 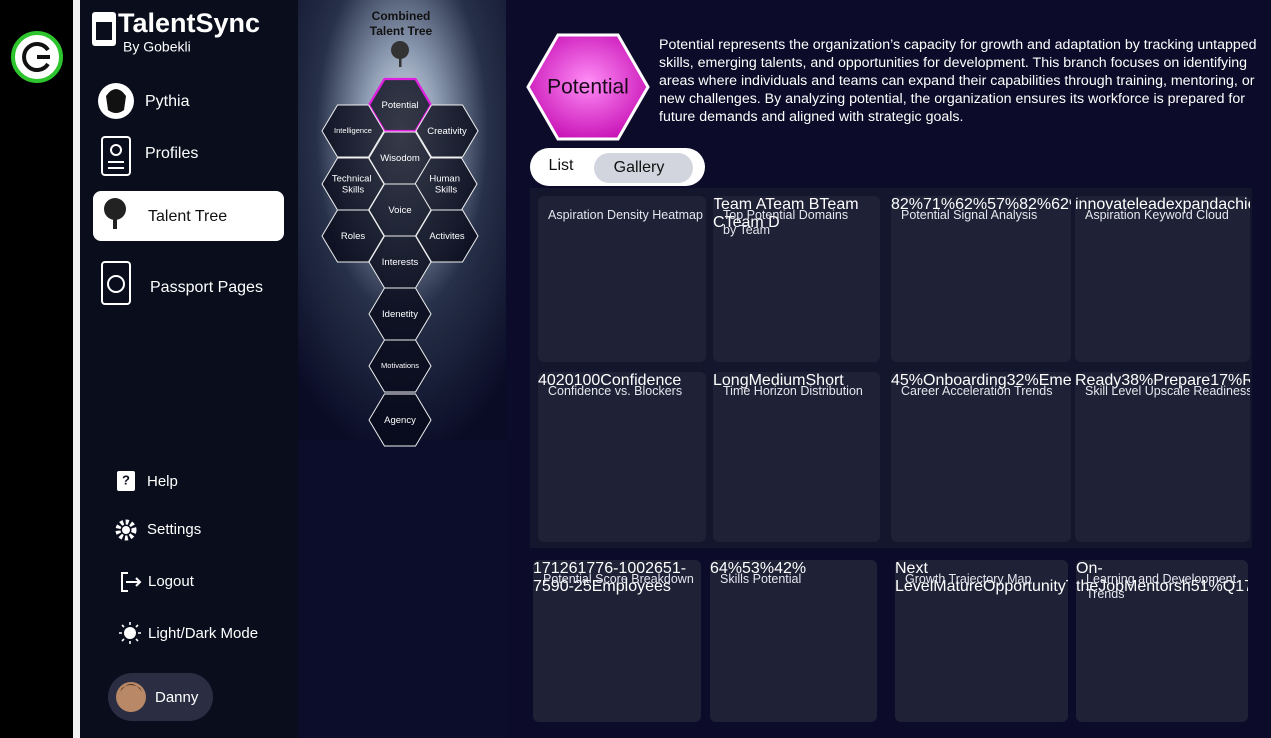 What do you see at coordinates (641, 380) in the screenshot?
I see `x-axis-label: Confidence` at bounding box center [641, 380].